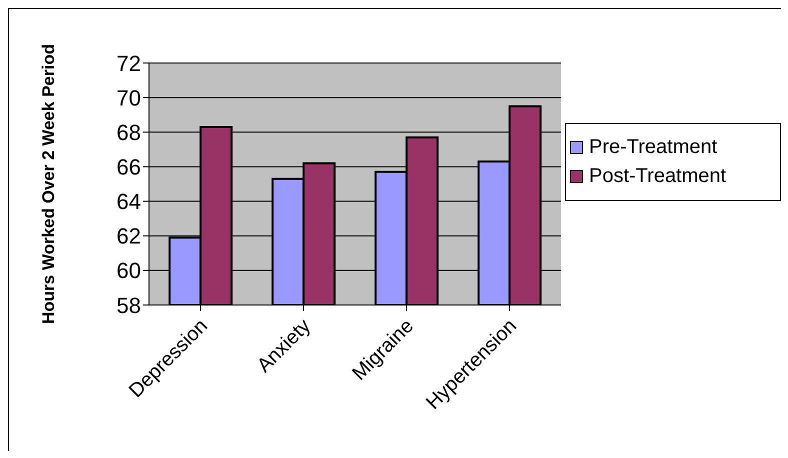 The width and height of the screenshot is (788, 458). What do you see at coordinates (128, 97) in the screenshot?
I see `y-tick-label: 70` at bounding box center [128, 97].